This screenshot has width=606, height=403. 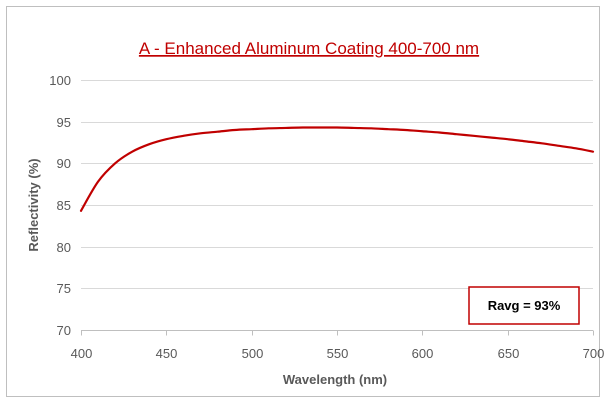 I want to click on y-tick-label: 85, so click(x=64, y=205).